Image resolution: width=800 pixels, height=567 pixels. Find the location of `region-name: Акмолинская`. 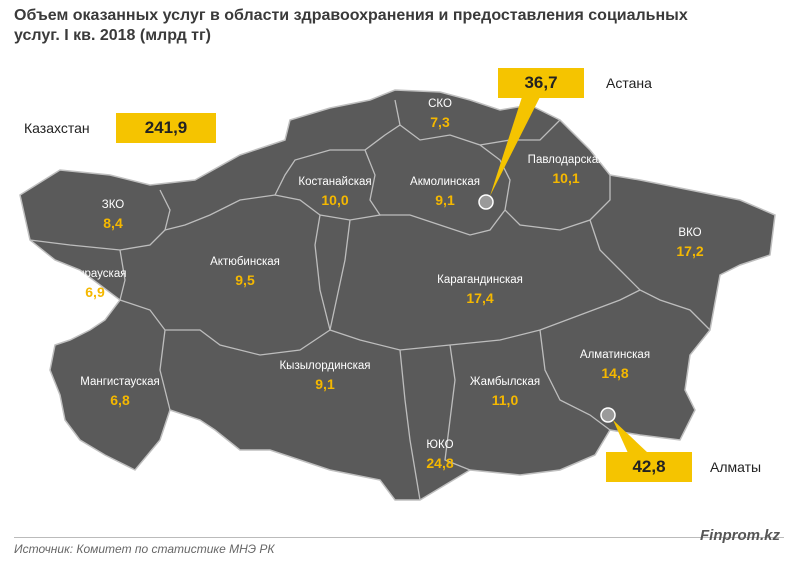

region-name: Акмолинская is located at coordinates (445, 182).